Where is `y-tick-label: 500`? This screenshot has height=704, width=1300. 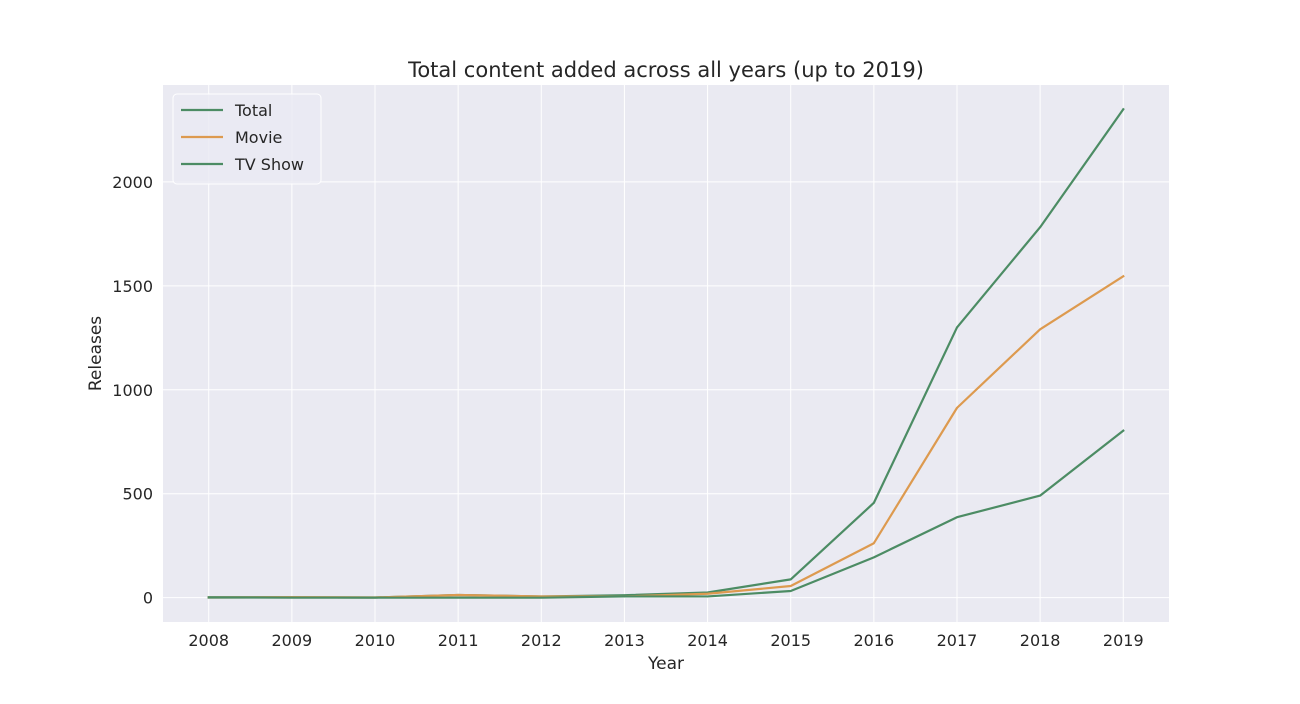
y-tick-label: 500 is located at coordinates (137, 494).